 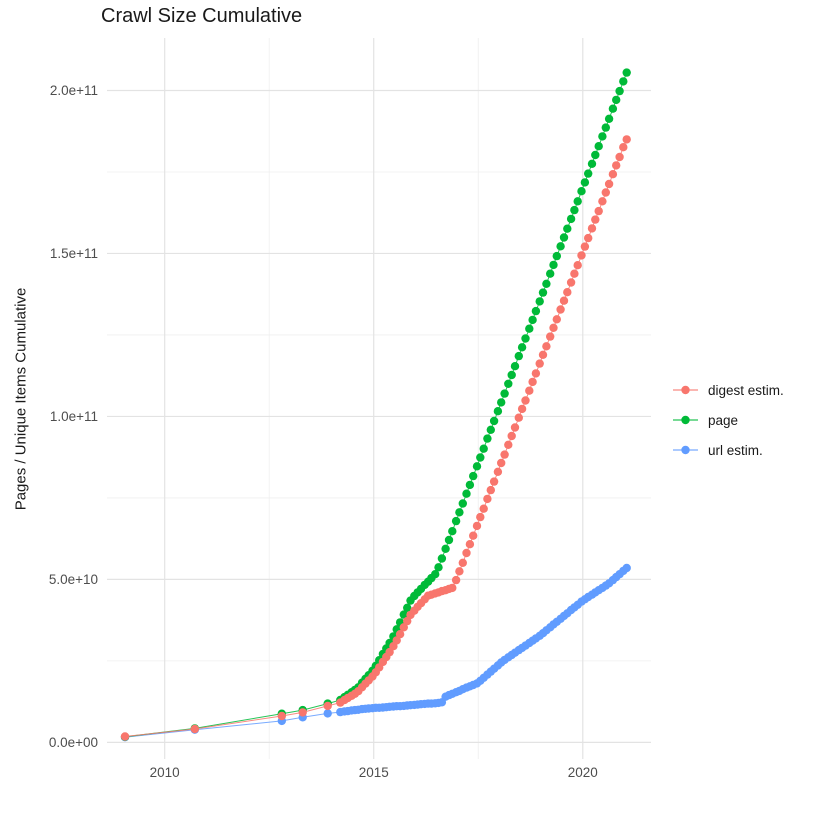 What do you see at coordinates (374, 772) in the screenshot?
I see `x-tick-label: 2015` at bounding box center [374, 772].